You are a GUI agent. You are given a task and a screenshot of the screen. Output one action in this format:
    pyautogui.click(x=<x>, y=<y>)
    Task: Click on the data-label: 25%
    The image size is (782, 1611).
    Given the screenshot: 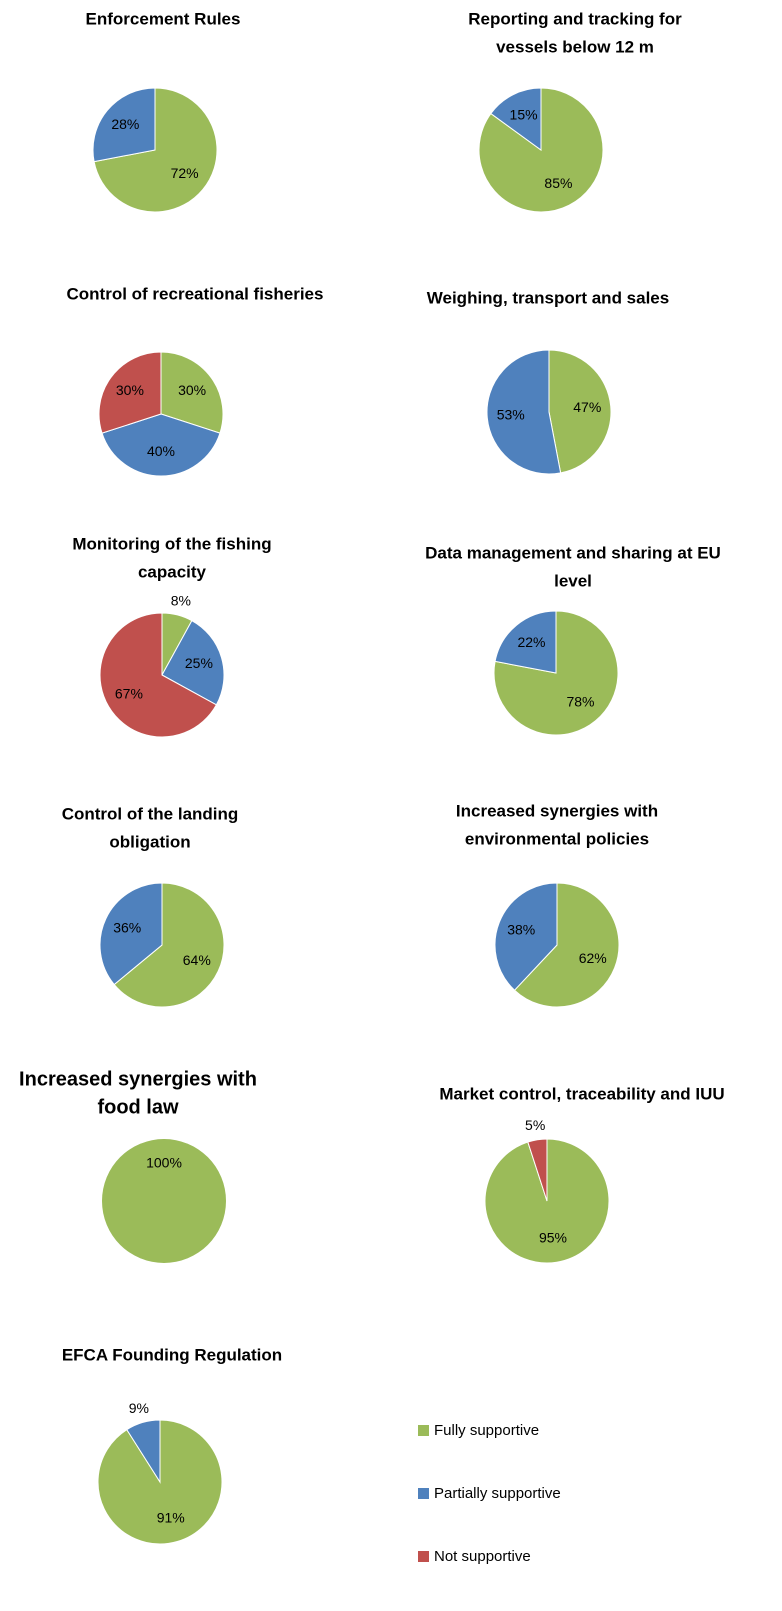 What is the action you would take?
    pyautogui.click(x=199, y=663)
    